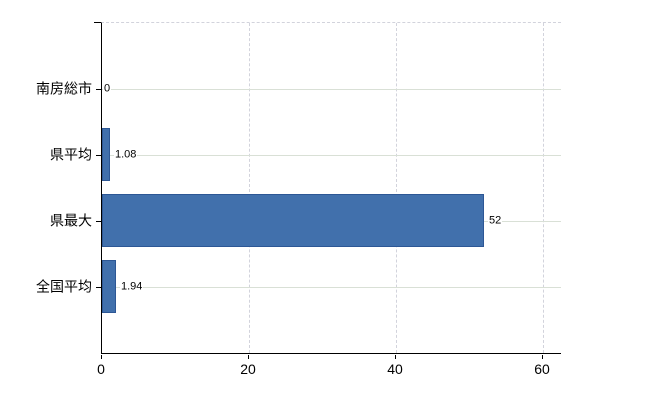 The height and width of the screenshot is (400, 650). I want to click on category-label: 全国平均, so click(64, 286).